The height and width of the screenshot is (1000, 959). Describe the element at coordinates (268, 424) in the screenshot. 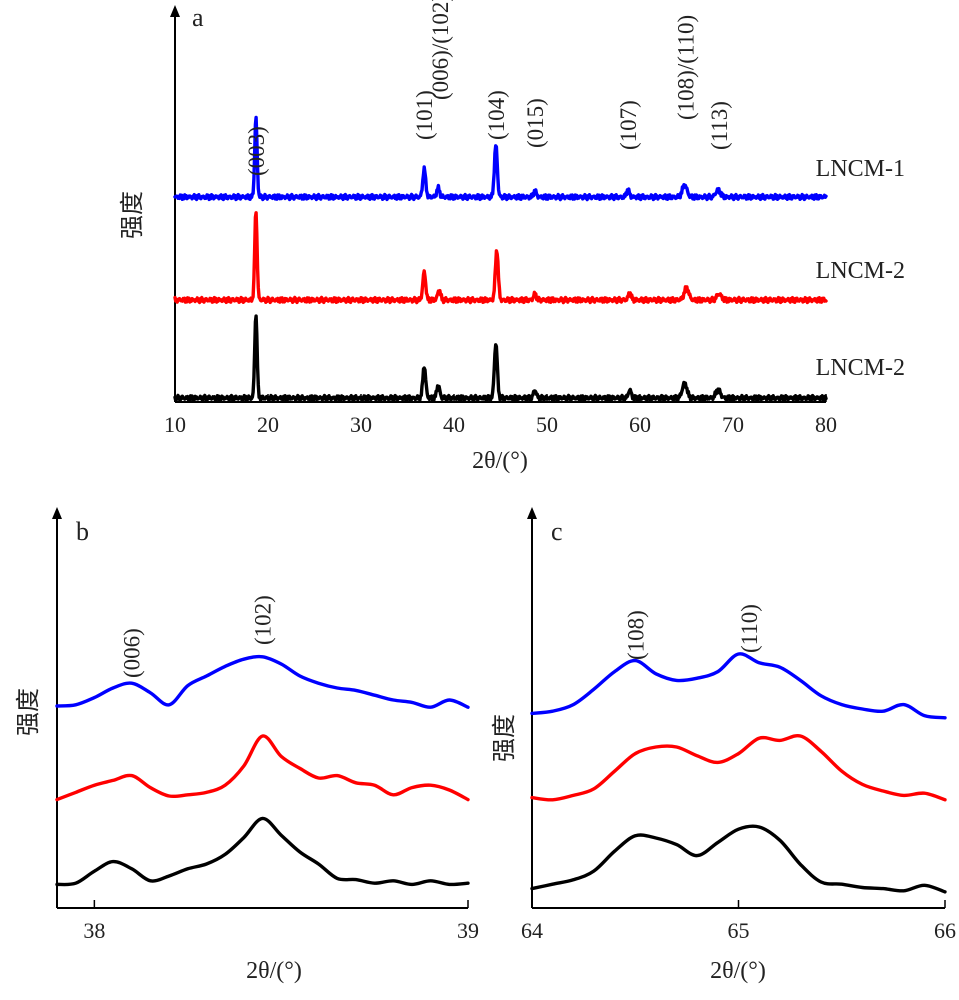

I see `panel-a-tick-label-20: 20` at that location.